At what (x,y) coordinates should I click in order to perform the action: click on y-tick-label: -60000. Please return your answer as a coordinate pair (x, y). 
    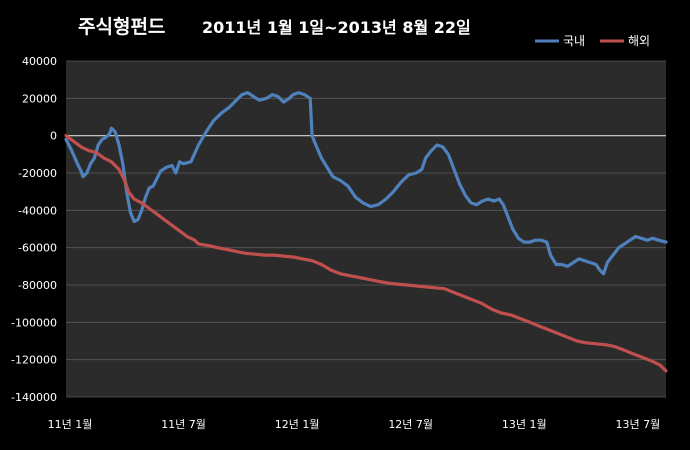
    Looking at the image, I should click on (37, 248).